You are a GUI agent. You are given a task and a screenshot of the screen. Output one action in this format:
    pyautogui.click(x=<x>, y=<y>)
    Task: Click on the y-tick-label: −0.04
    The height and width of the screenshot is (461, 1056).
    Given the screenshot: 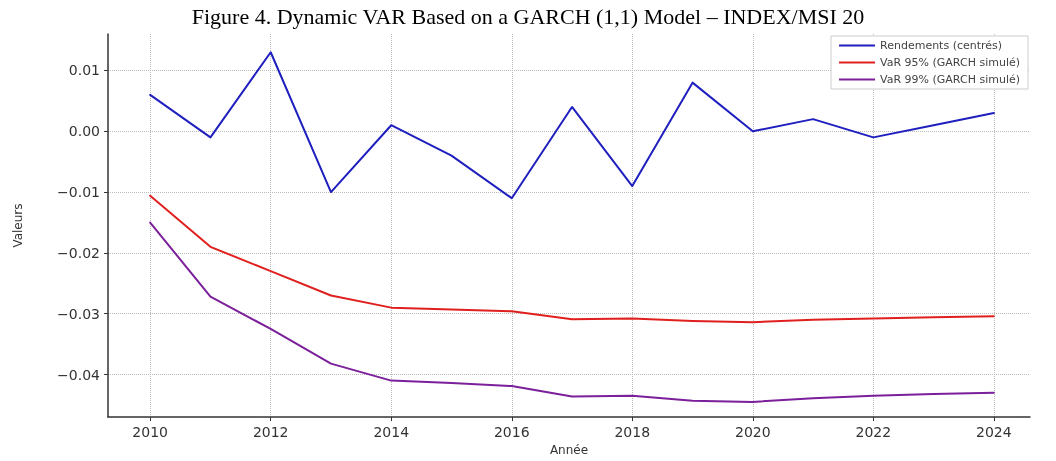 What is the action you would take?
    pyautogui.click(x=79, y=374)
    